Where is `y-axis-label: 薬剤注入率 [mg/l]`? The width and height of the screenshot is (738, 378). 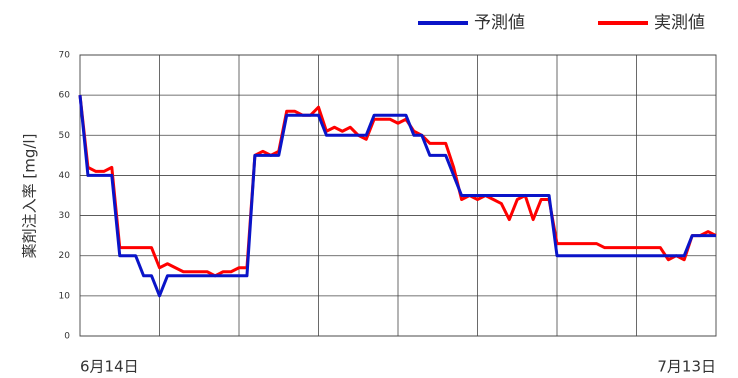 y-axis-label: 薬剤注入率 [mg/l] is located at coordinates (30, 196).